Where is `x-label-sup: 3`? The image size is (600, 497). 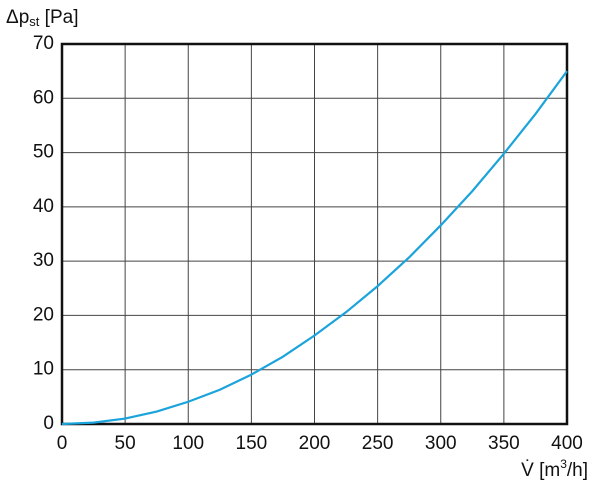 x-label-sup: 3 is located at coordinates (563, 464).